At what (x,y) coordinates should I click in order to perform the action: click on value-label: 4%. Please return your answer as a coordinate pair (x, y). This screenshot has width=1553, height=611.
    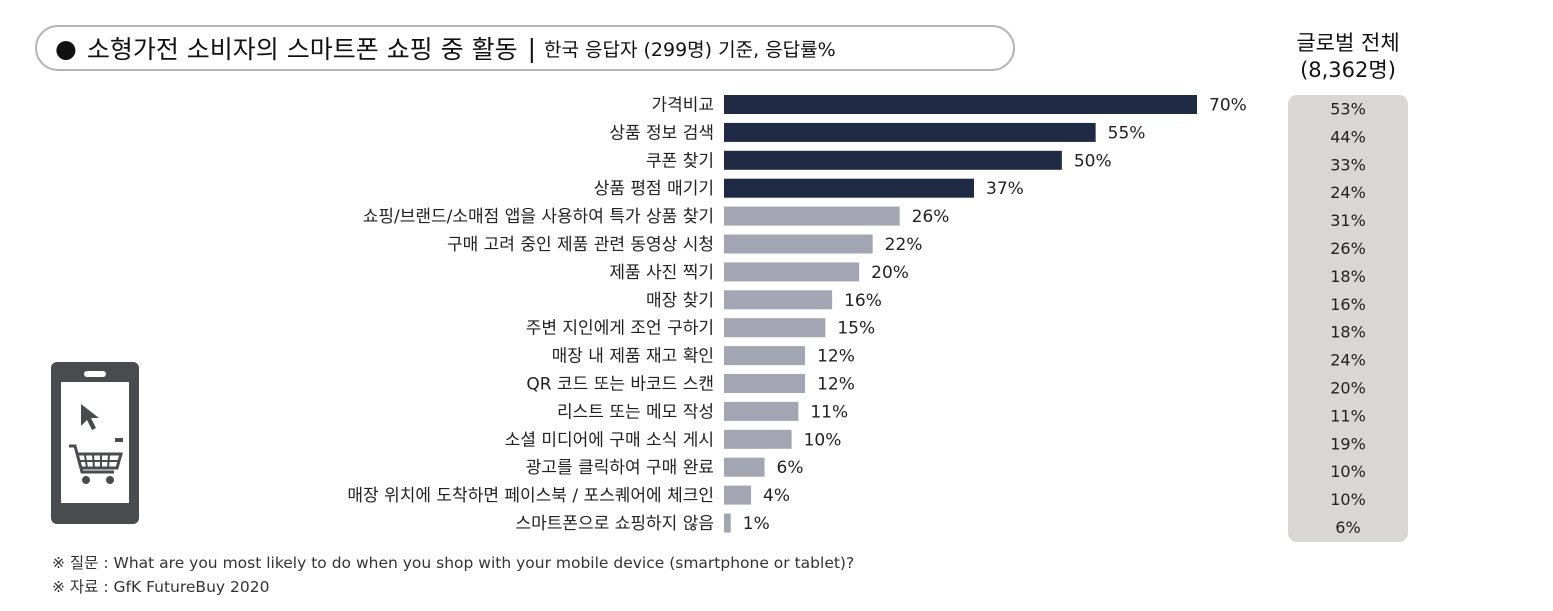
    Looking at the image, I should click on (776, 496).